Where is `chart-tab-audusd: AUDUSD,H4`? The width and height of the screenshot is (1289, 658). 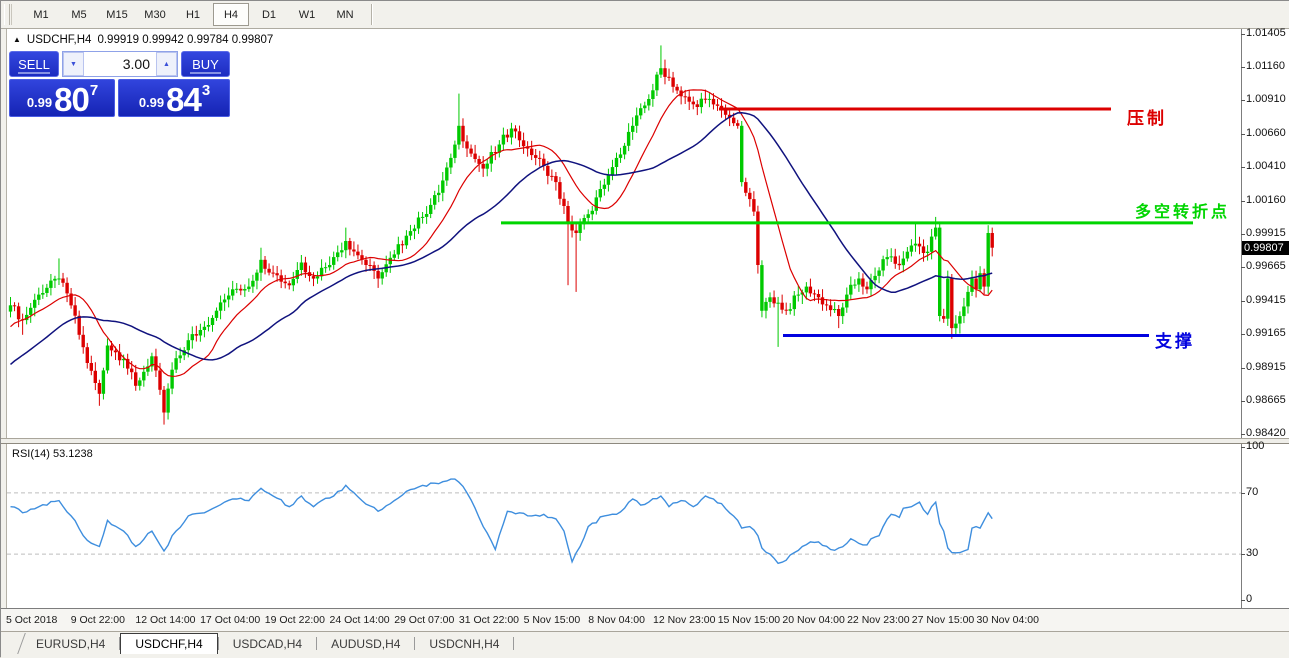
chart-tab-audusd: AUDUSD,H4 is located at coordinates (366, 643).